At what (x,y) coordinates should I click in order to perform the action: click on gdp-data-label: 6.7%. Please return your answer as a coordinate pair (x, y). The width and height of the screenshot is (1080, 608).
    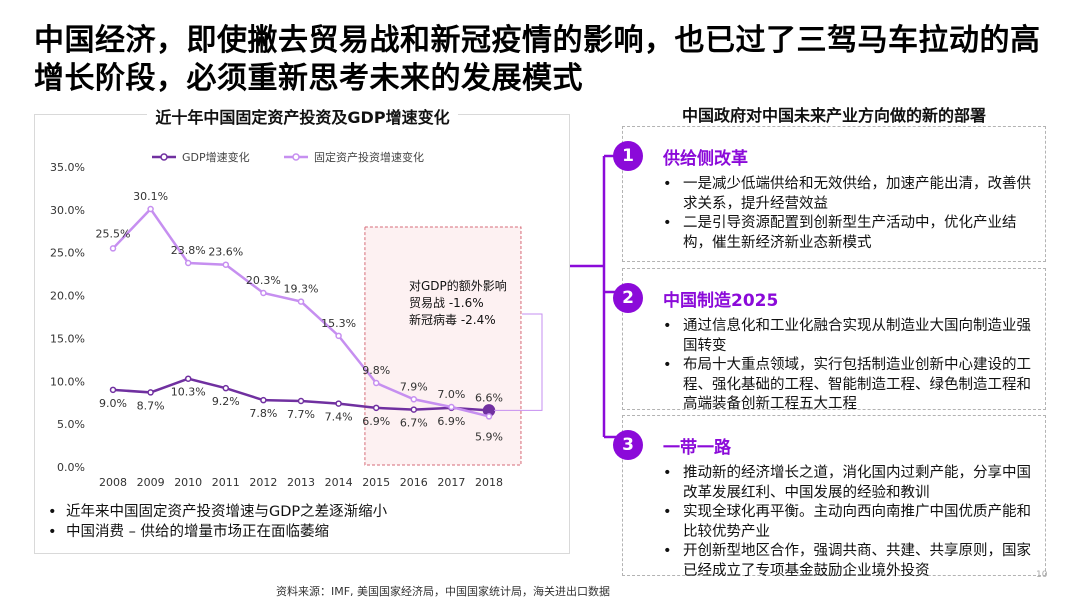
    Looking at the image, I should click on (414, 423).